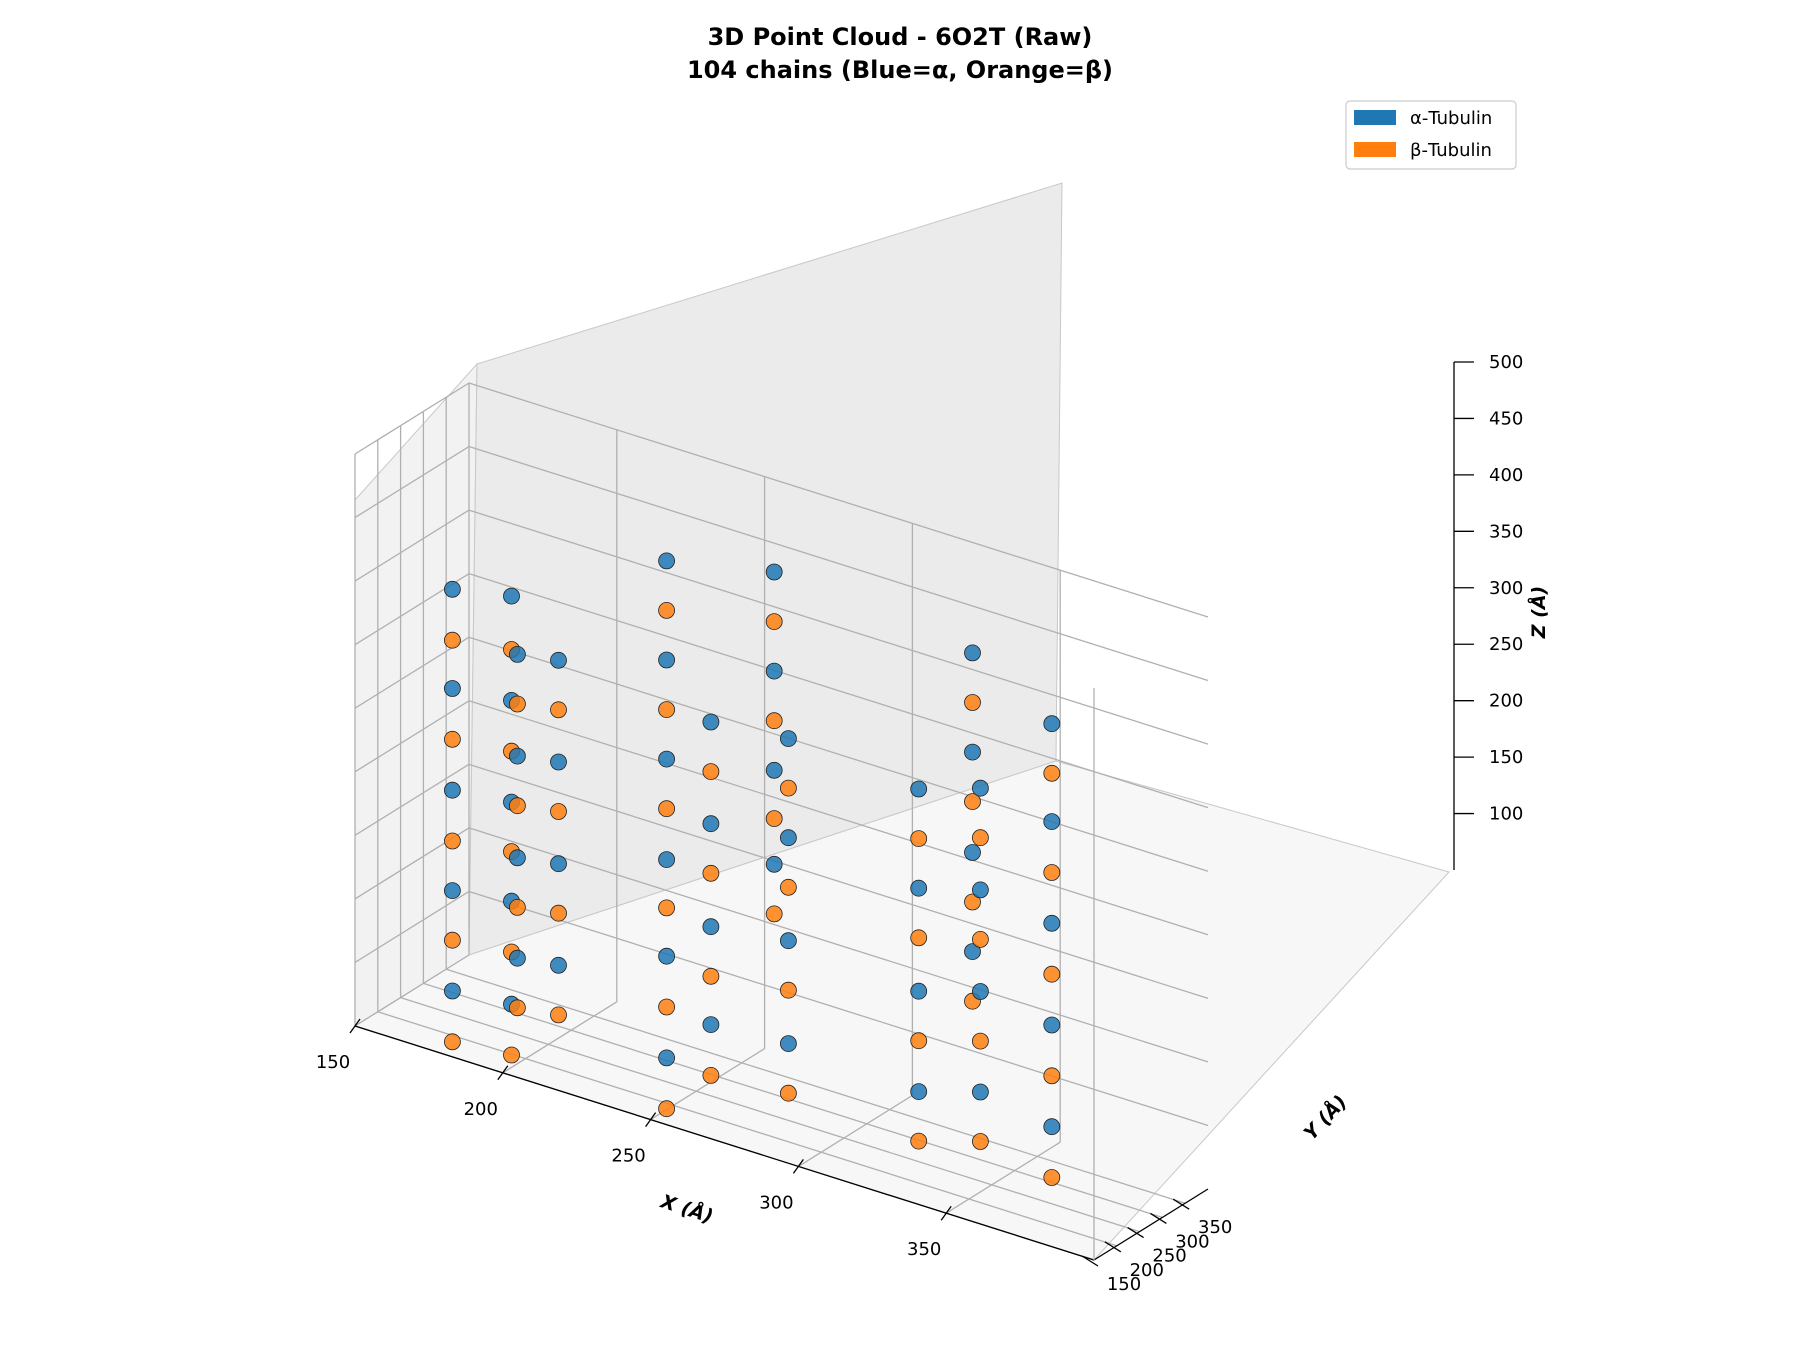 Image resolution: width=1800 pixels, height=1350 pixels. Describe the element at coordinates (1170, 1256) in the screenshot. I see `y-tick-labels: 150 200 250 300 350` at that location.